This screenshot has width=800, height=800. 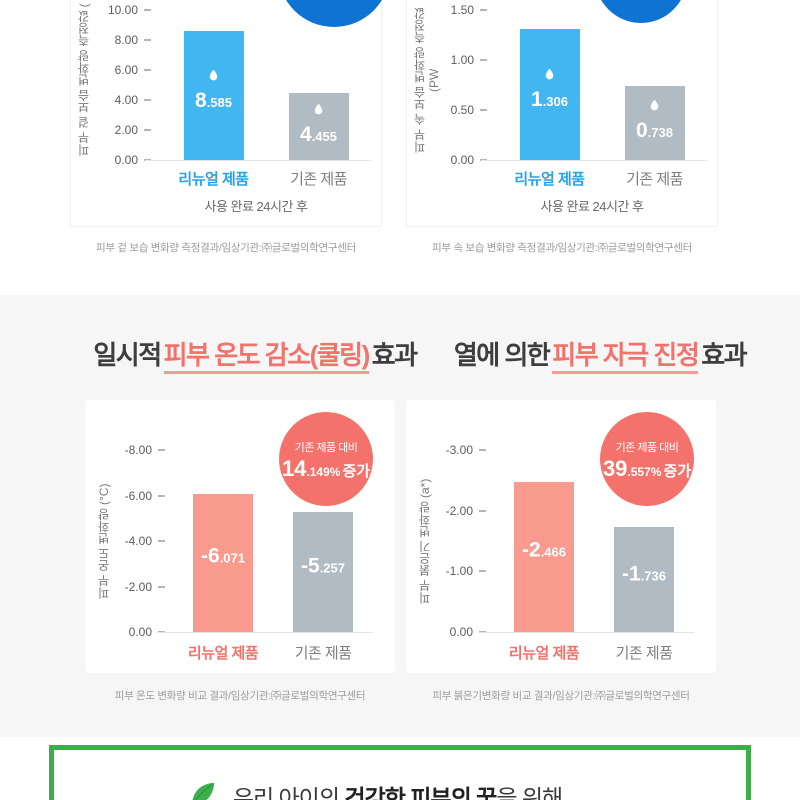 I want to click on plot-area: 1.306 0.738, so click(x=594, y=85).